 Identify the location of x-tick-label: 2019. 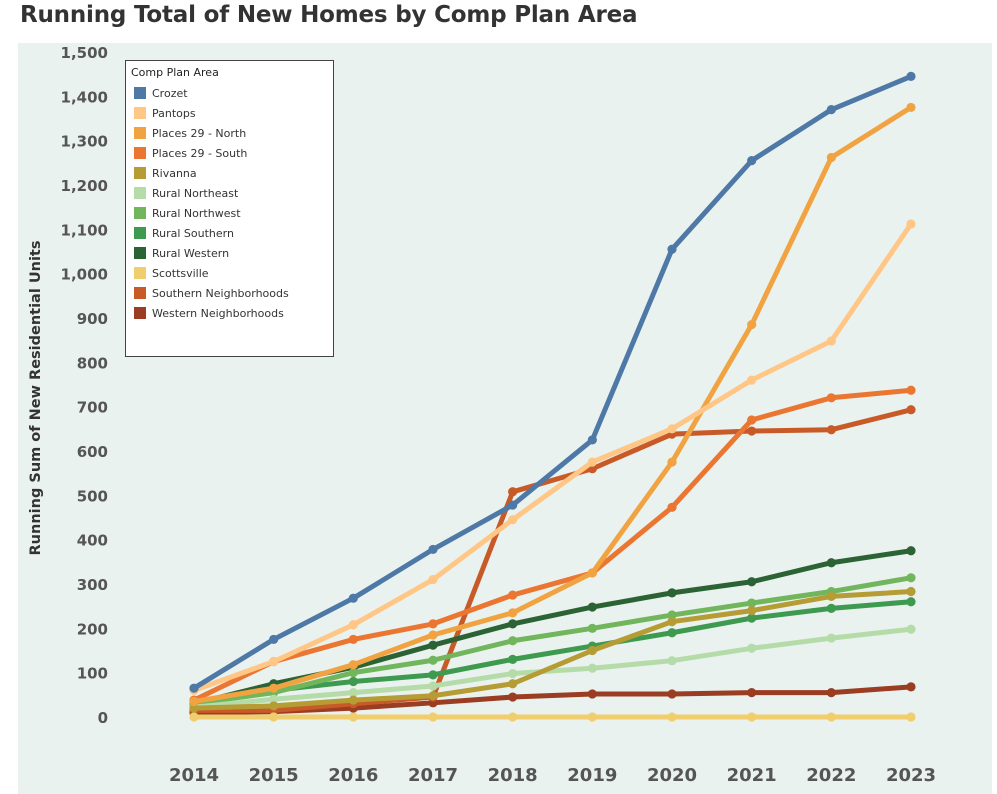
(592, 775).